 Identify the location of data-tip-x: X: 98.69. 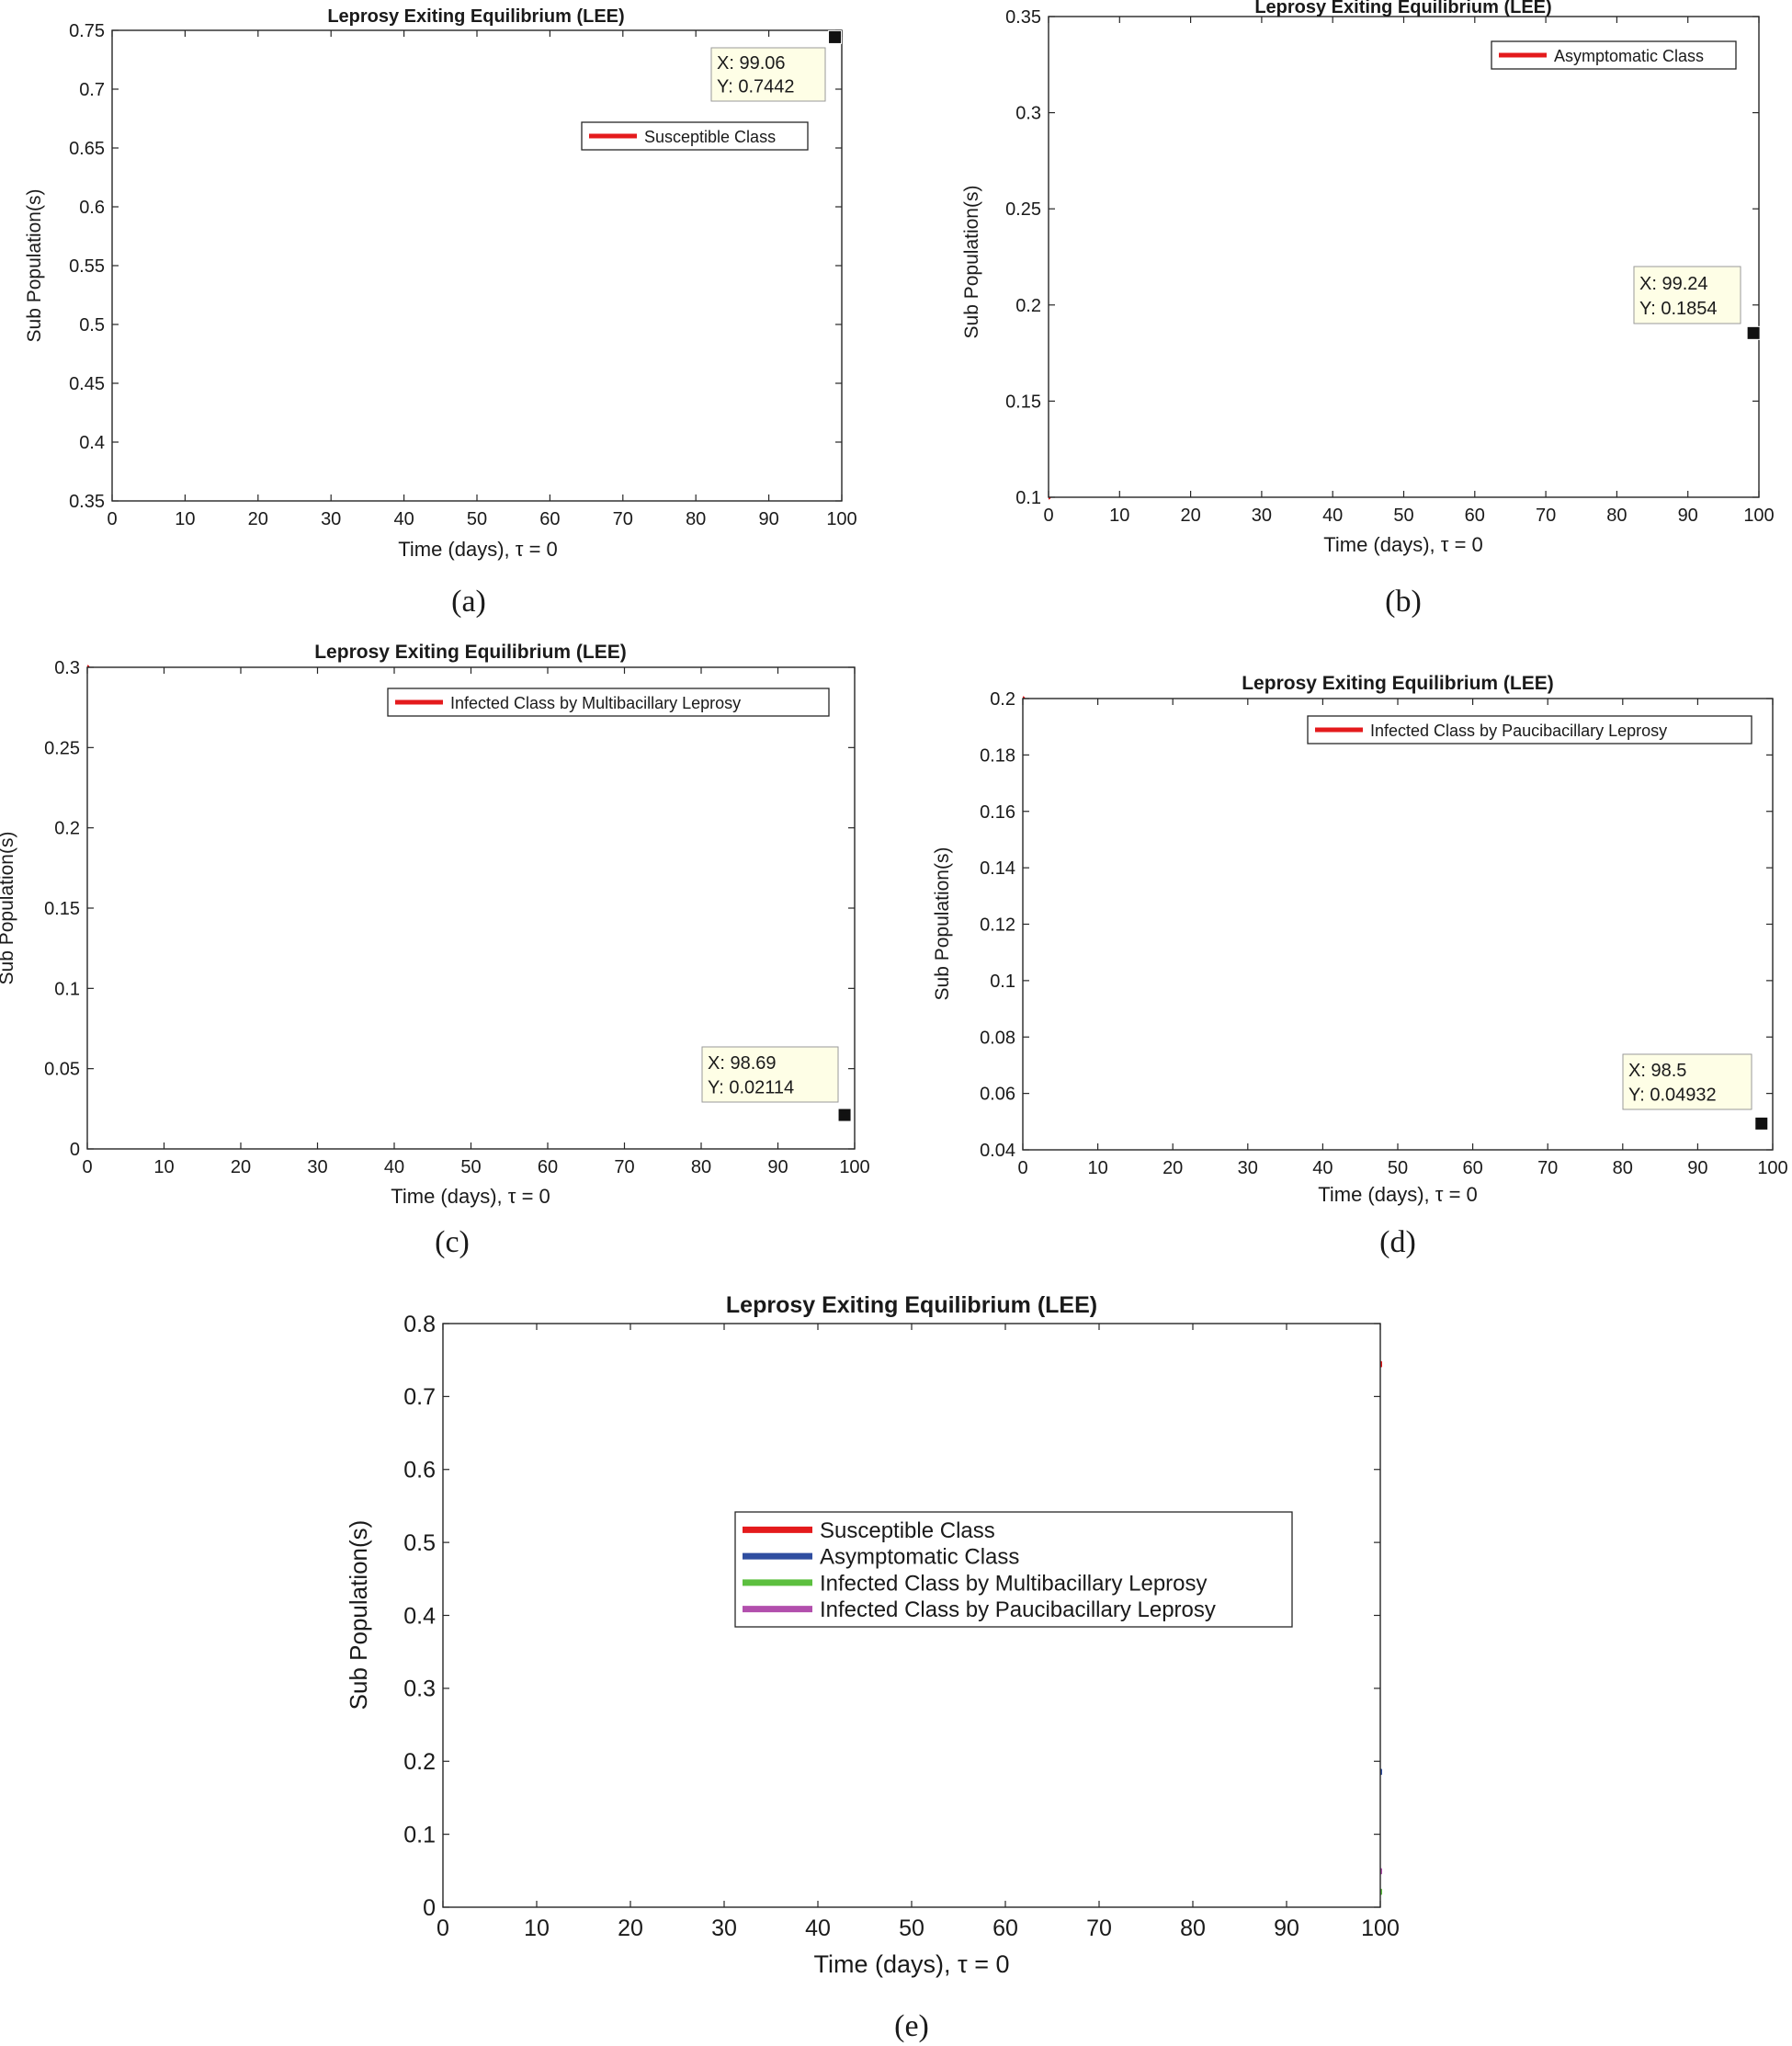
(742, 1063).